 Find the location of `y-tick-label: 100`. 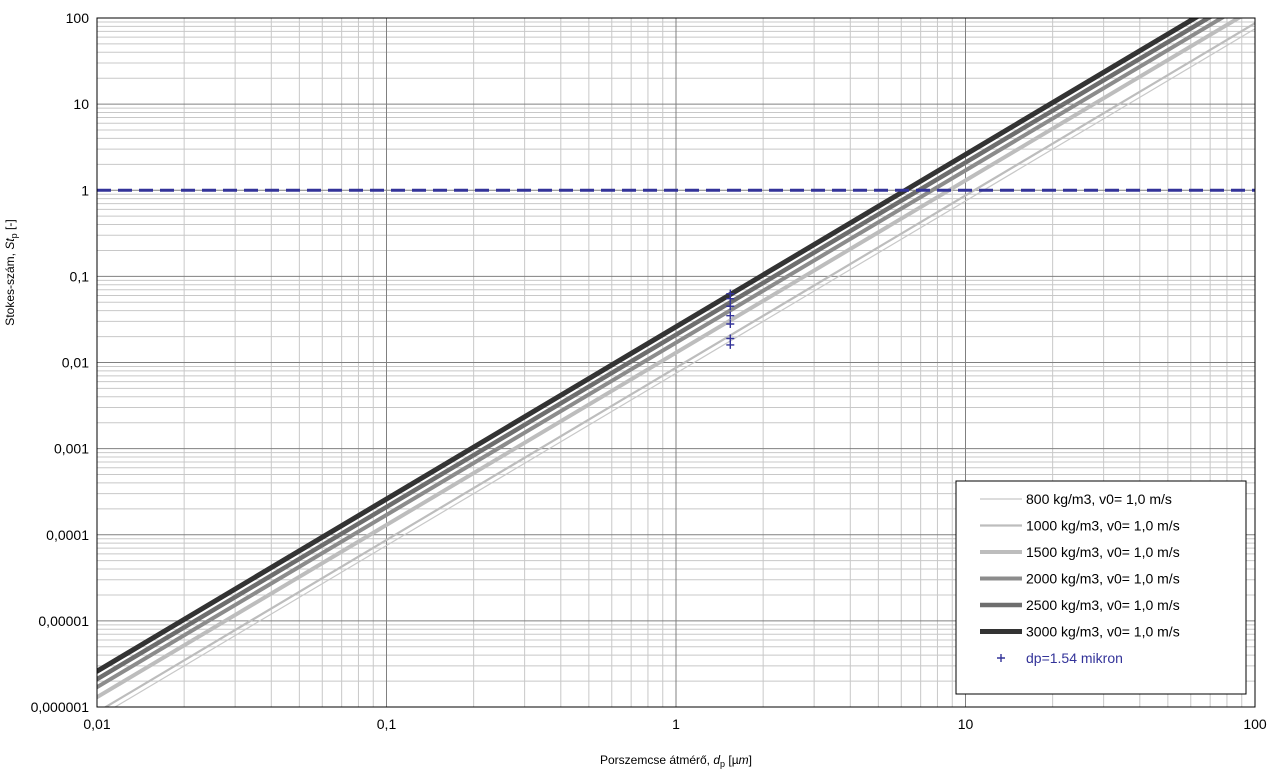

y-tick-label: 100 is located at coordinates (78, 18).